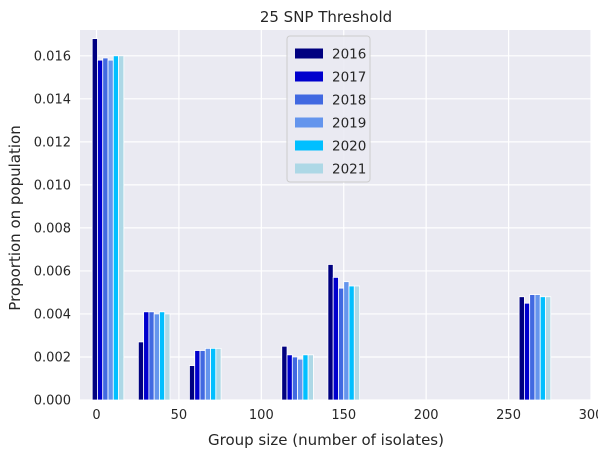  What do you see at coordinates (349, 124) in the screenshot?
I see `legend-label-2019: 2019` at bounding box center [349, 124].